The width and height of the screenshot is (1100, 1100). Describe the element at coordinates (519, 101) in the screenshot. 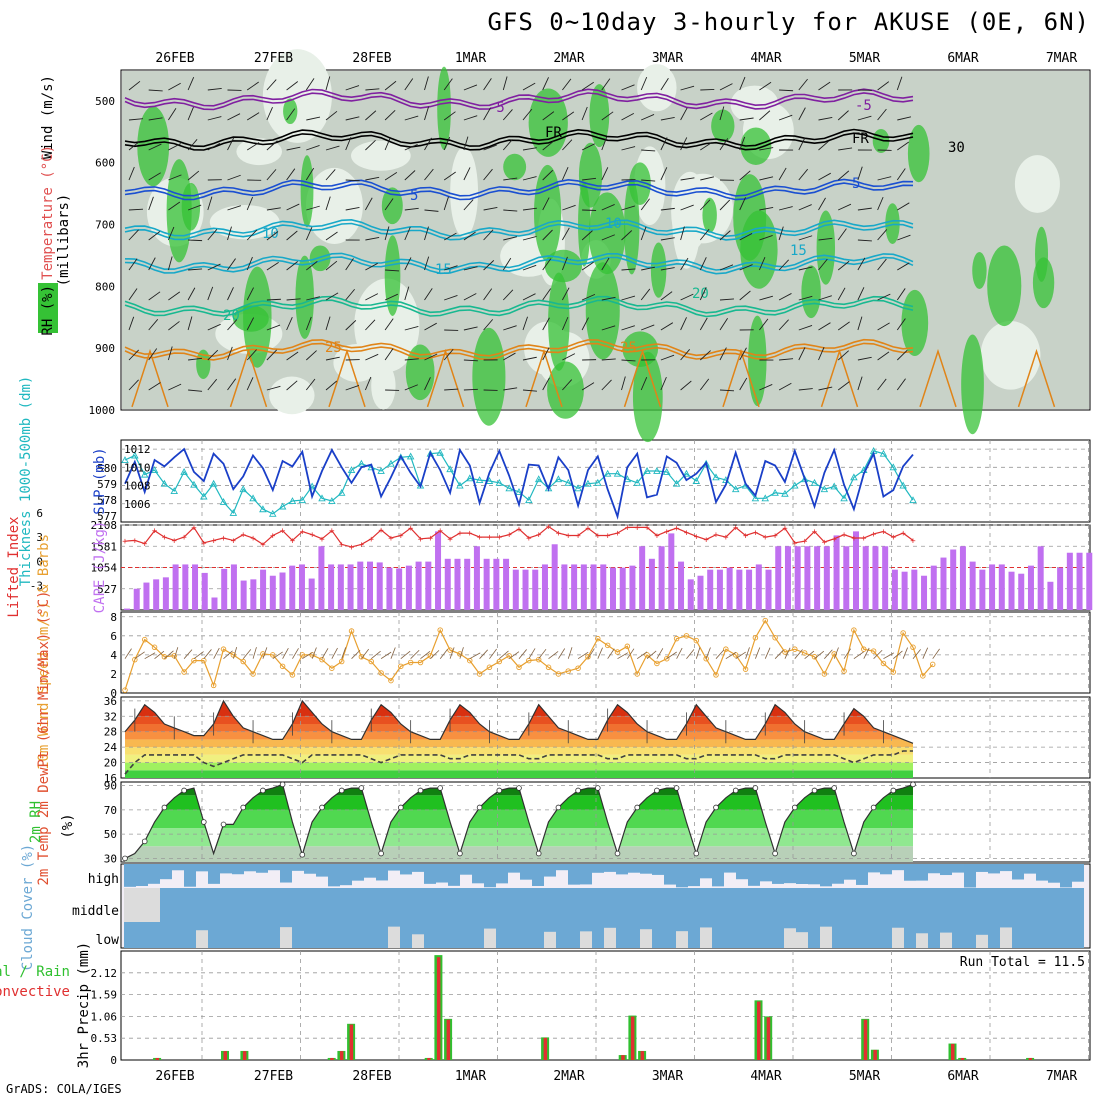

I see `isotherm--5` at that location.